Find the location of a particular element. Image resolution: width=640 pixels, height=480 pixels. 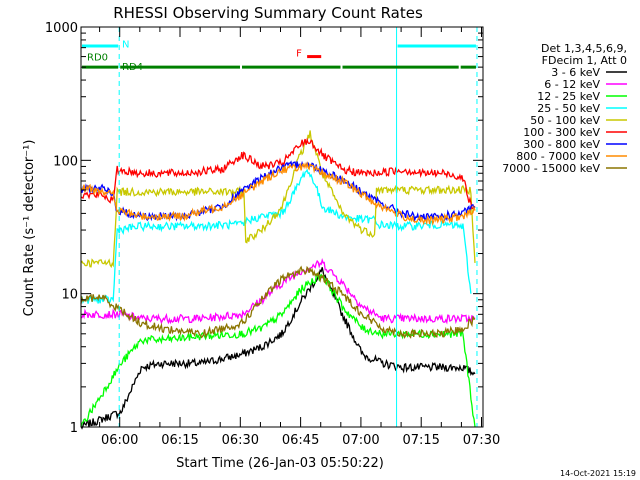

legend-entry-label: 6 - 12 keV is located at coordinates (572, 84).